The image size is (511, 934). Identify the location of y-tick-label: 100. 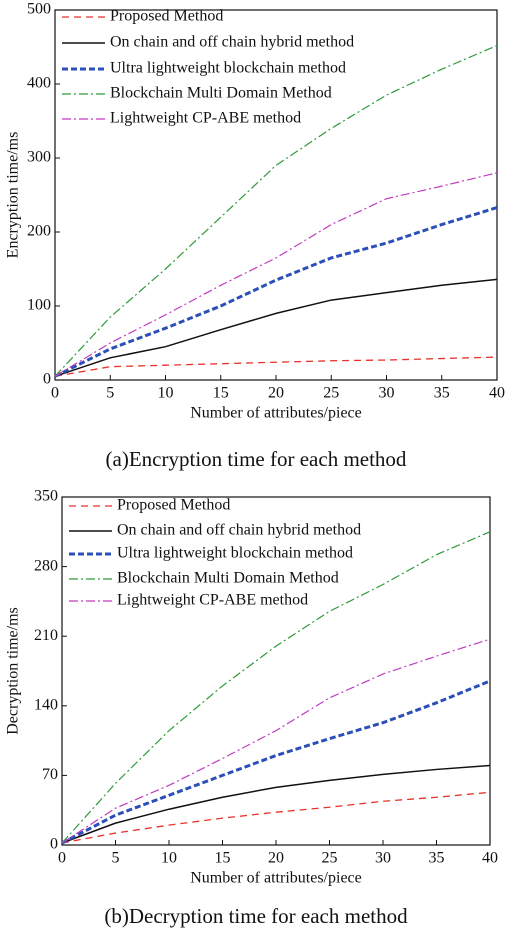
(39, 305).